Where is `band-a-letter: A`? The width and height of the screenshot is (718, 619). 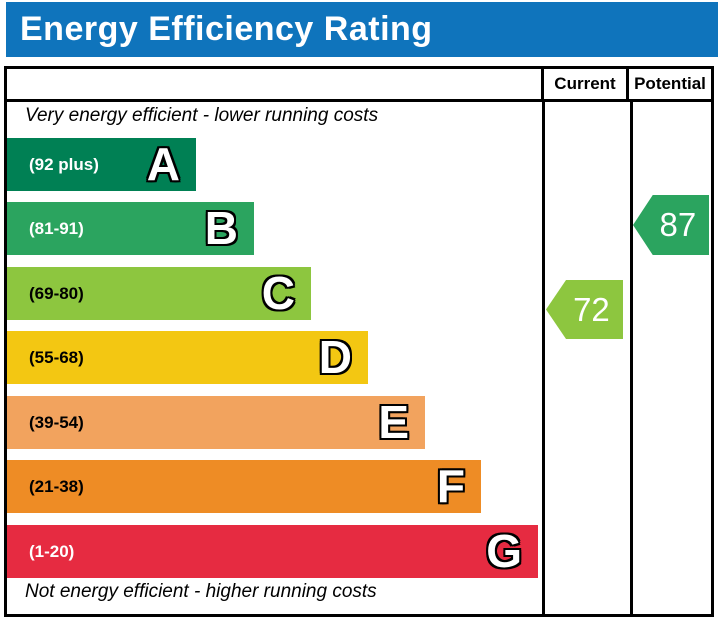
band-a-letter: A is located at coordinates (163, 164).